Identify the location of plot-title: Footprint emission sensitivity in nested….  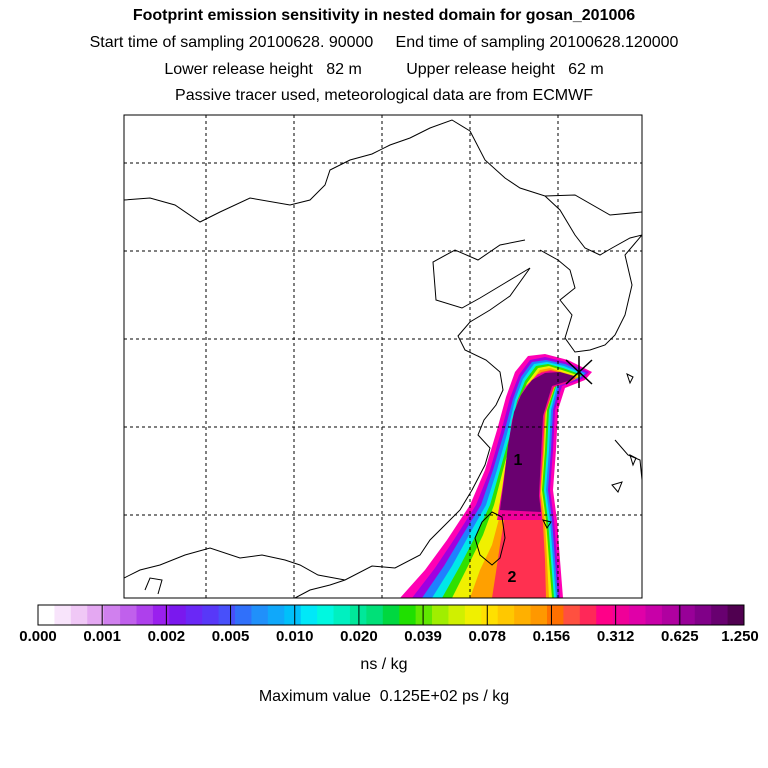
(384, 15).